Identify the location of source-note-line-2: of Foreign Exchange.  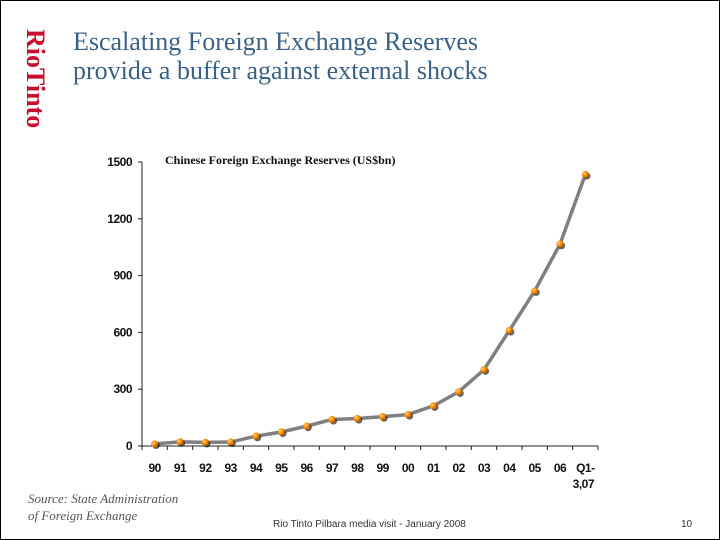
(83, 515).